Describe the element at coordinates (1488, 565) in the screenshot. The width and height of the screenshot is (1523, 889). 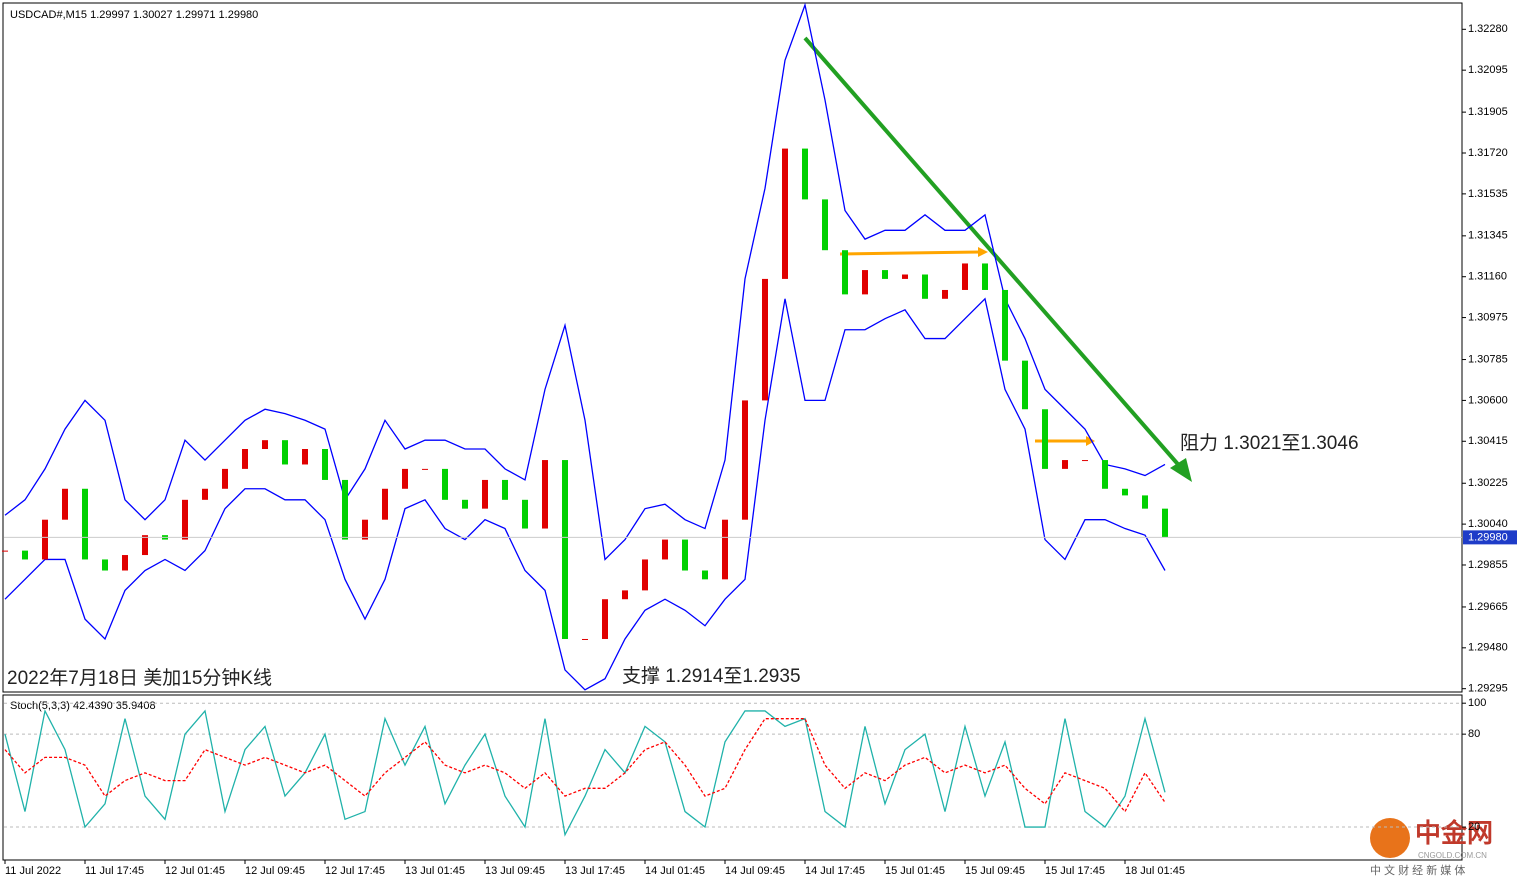
I see `y-tick-label: 1.29855` at that location.